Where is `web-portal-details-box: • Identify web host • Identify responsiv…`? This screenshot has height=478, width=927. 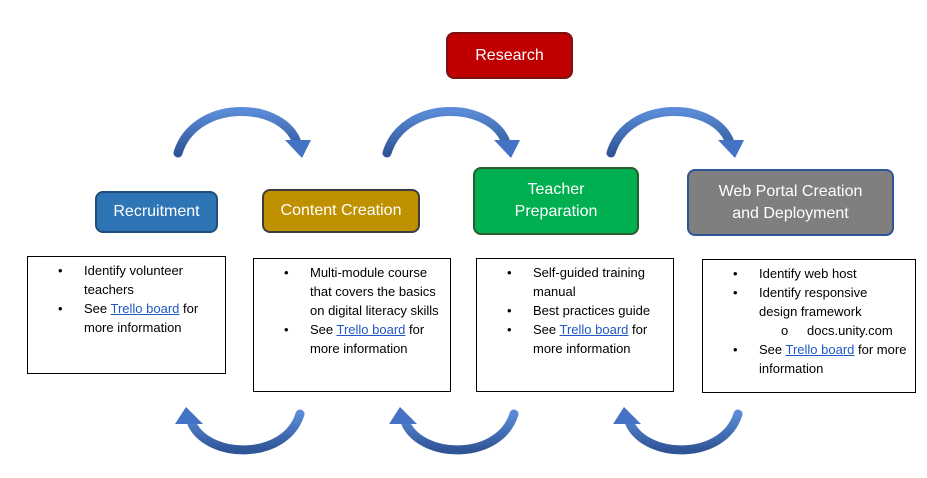
web-portal-details-box: • Identify web host • Identify responsiv… is located at coordinates (809, 326).